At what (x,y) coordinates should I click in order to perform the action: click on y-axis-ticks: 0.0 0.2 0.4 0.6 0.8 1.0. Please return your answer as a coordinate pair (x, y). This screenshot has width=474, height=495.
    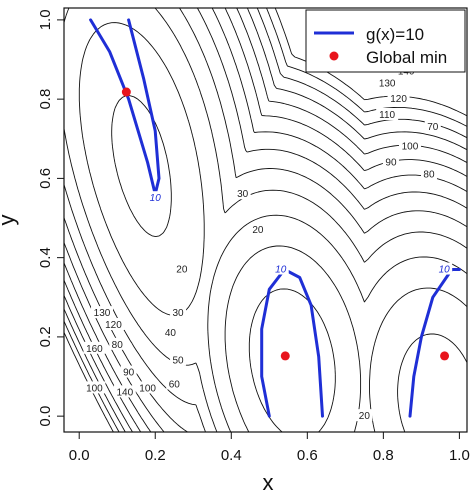
    Looking at the image, I should click on (50, 218).